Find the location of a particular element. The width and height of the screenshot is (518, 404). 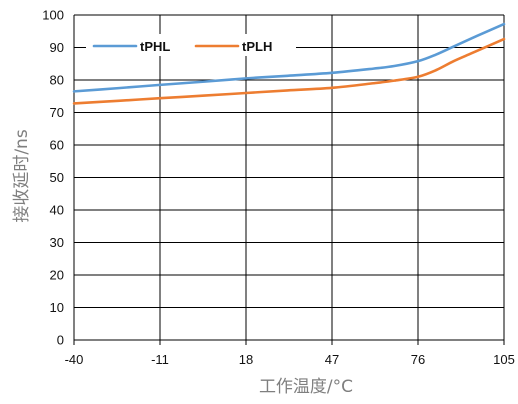

y-tick-label: 80 is located at coordinates (57, 80).